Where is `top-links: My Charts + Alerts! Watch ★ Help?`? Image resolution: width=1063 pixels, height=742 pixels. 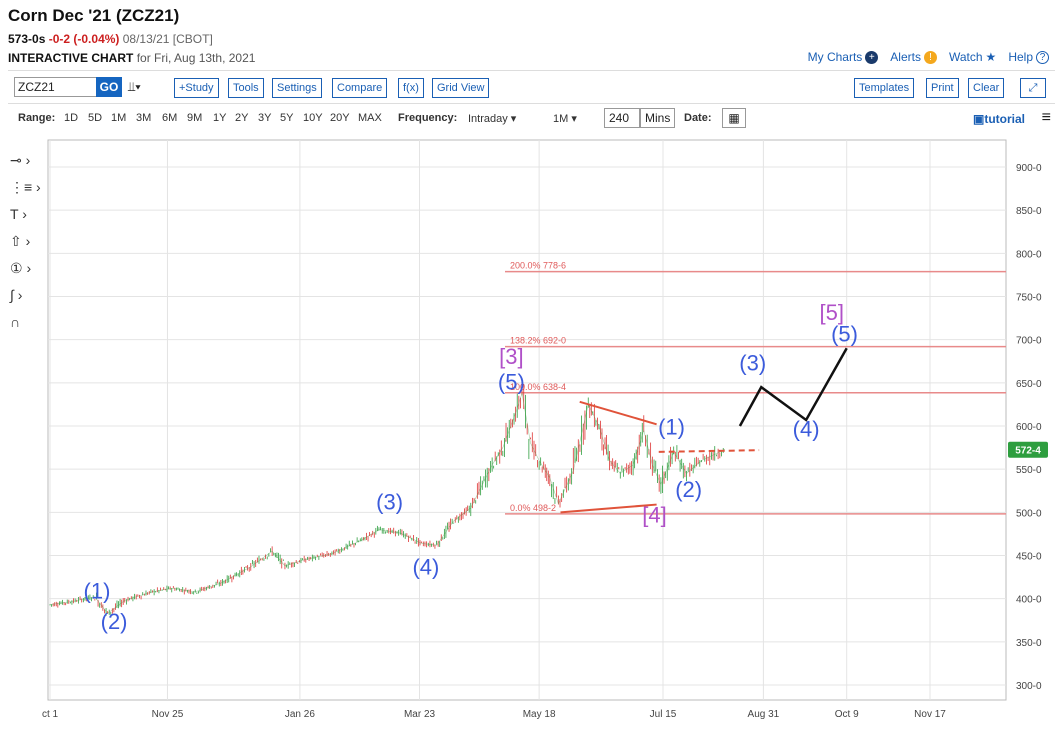 top-links: My Charts + Alerts! Watch ★ Help? is located at coordinates (928, 57).